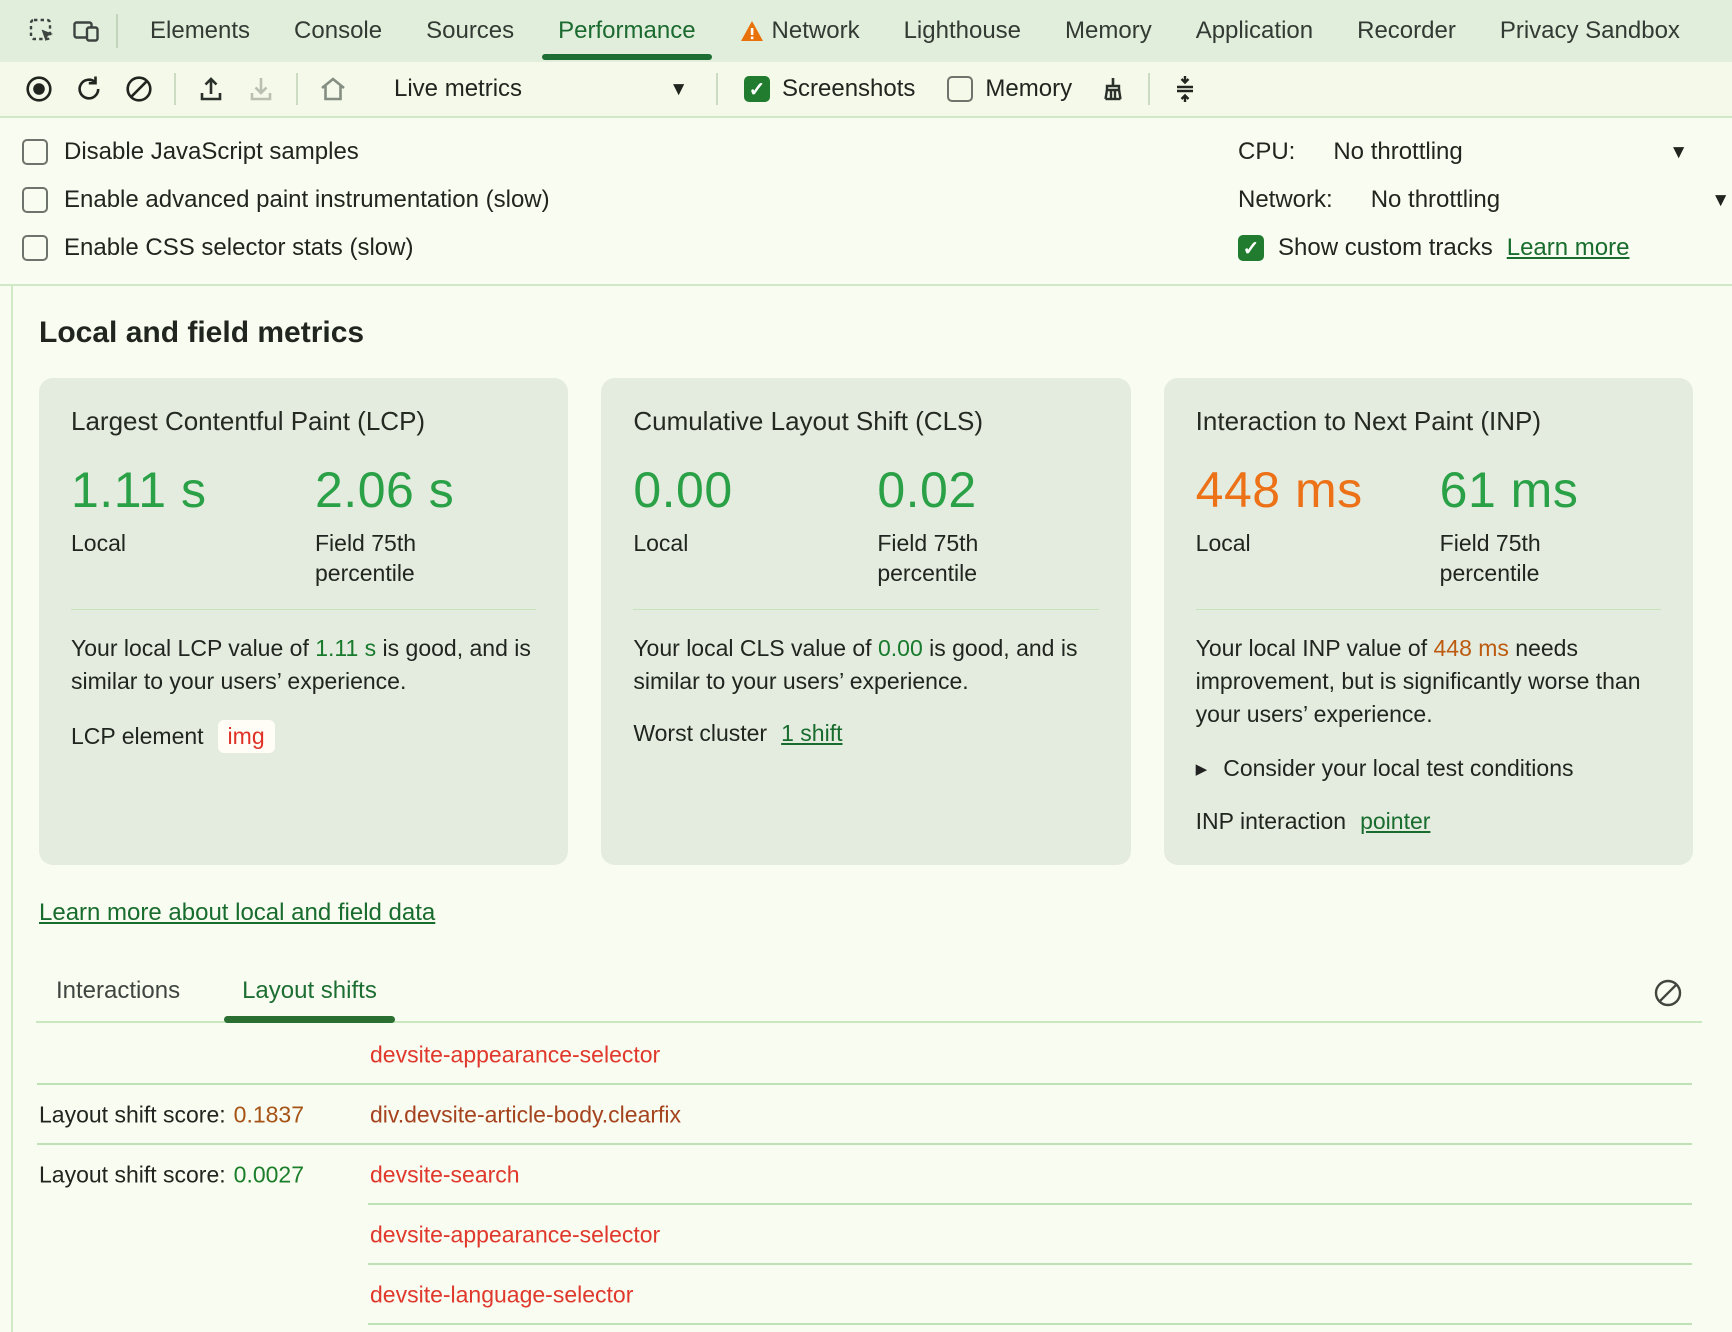  What do you see at coordinates (132, 1114) in the screenshot?
I see `score-label: Layout shift score:` at bounding box center [132, 1114].